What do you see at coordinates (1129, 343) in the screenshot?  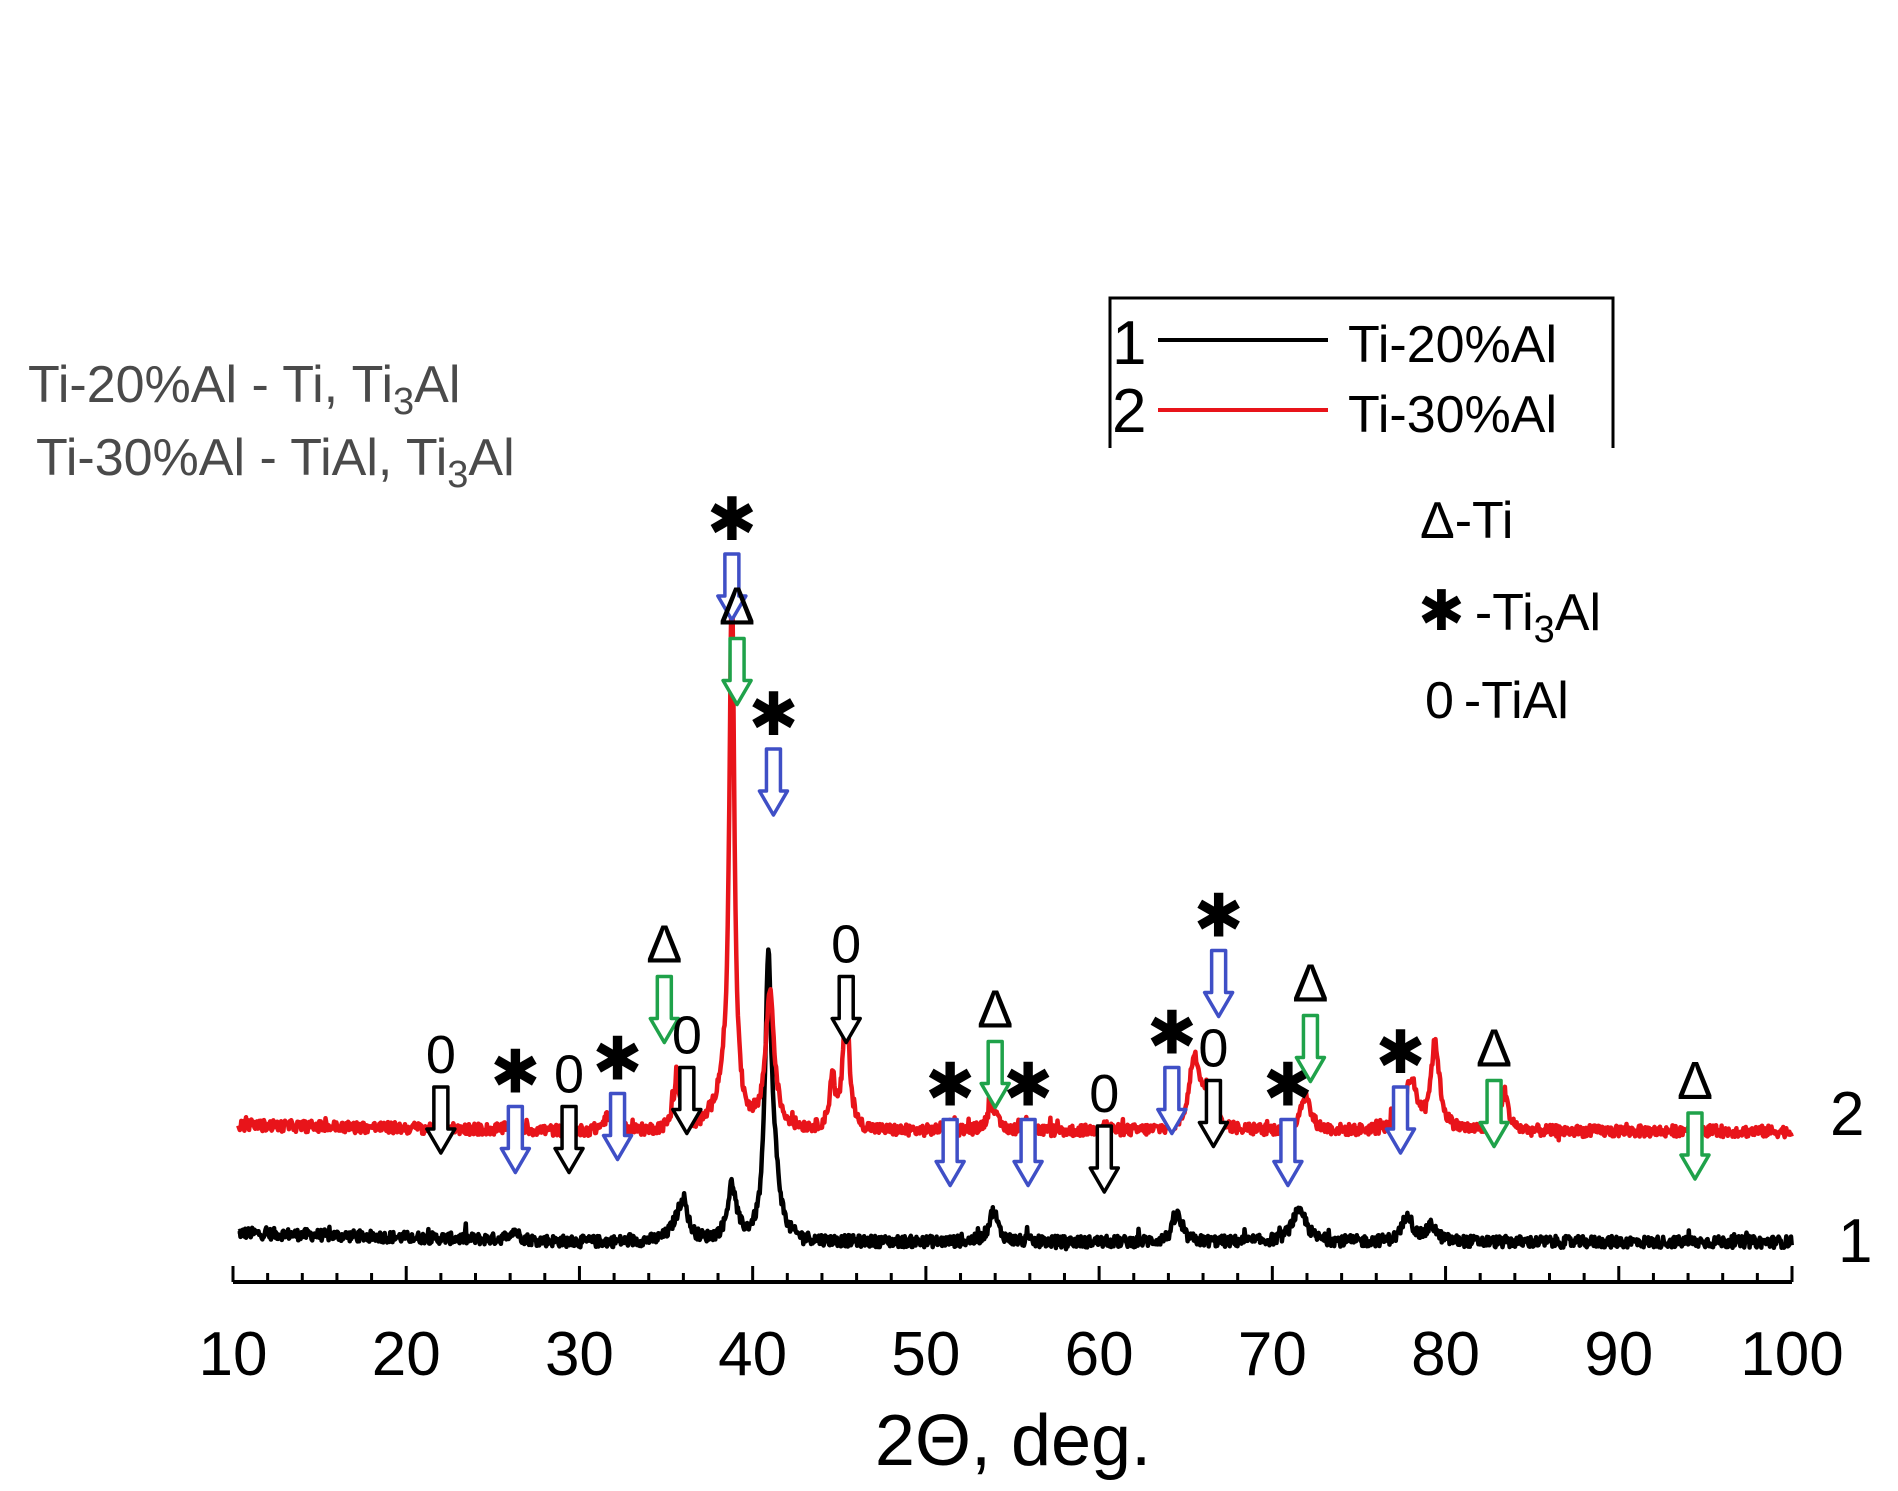 I see `legend-number-1: 1` at bounding box center [1129, 343].